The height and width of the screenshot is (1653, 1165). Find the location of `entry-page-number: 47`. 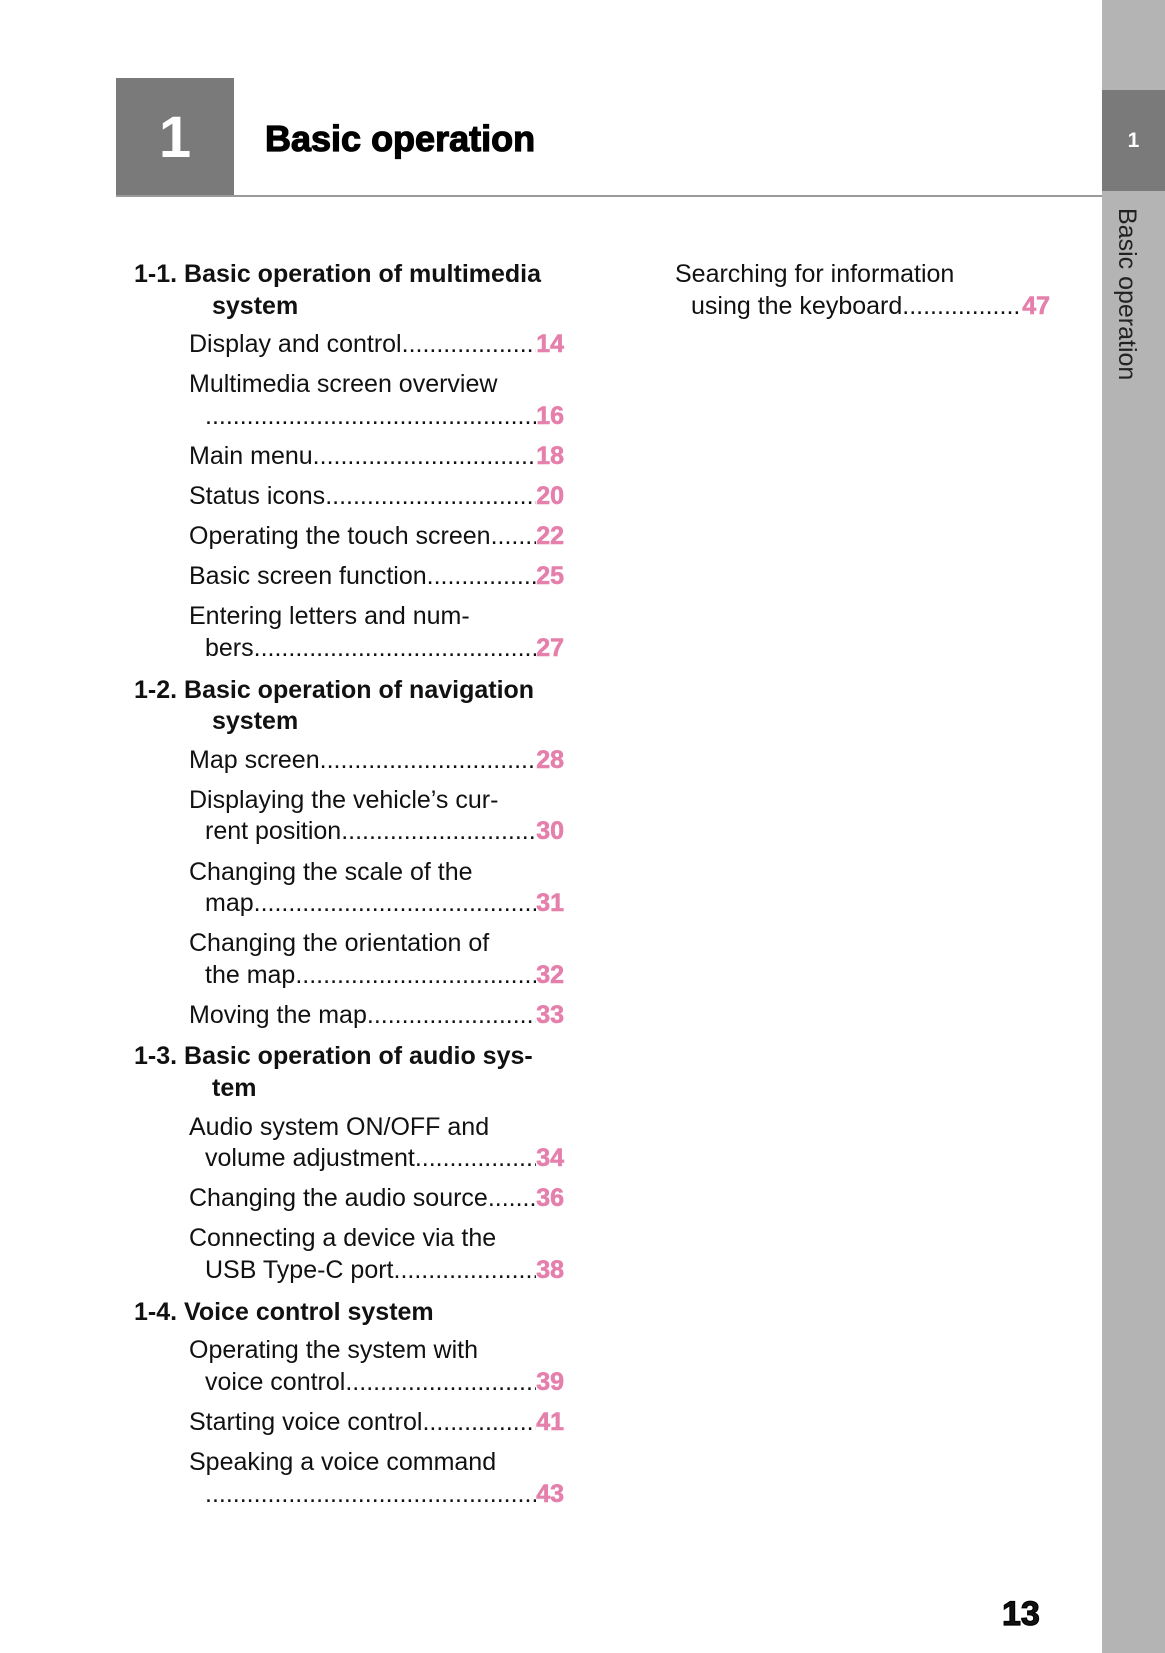

entry-page-number: 47 is located at coordinates (1036, 305).